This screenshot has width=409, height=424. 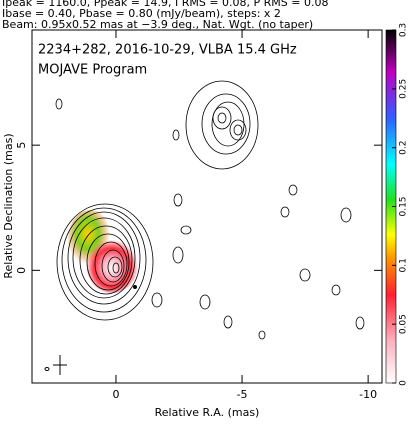 I want to click on colorbar-tick-label: 0, so click(x=404, y=383).